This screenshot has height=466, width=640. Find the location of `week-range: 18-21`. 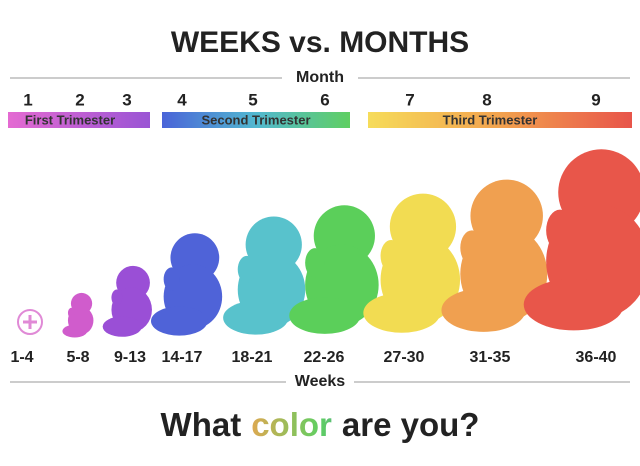

week-range: 18-21 is located at coordinates (252, 357).